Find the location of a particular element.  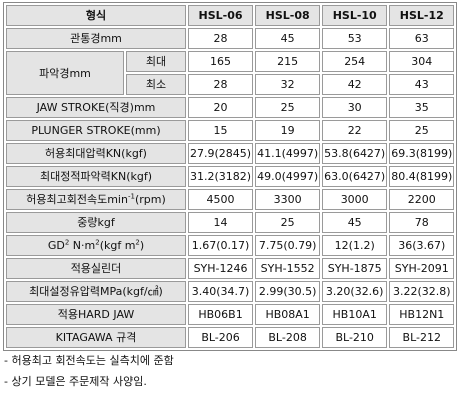

cell: 49.0(4997) is located at coordinates (288, 176).